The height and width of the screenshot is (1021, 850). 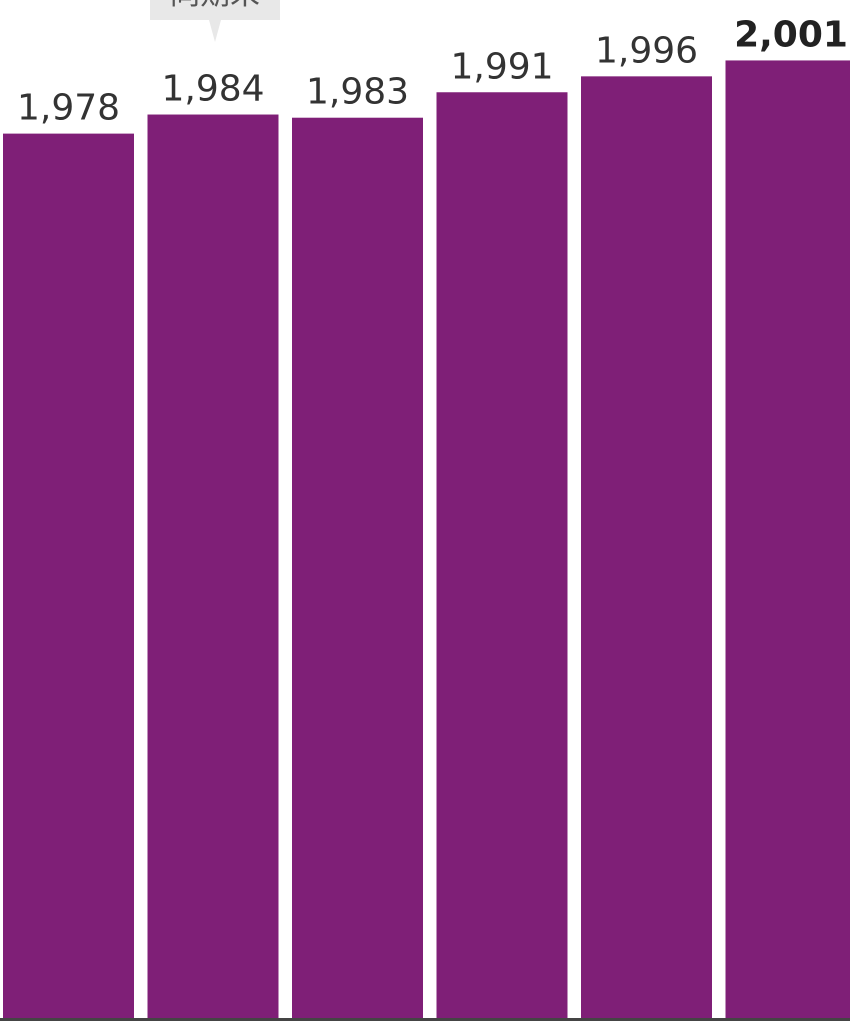 I want to click on value-label: 1,991, so click(x=501, y=66).